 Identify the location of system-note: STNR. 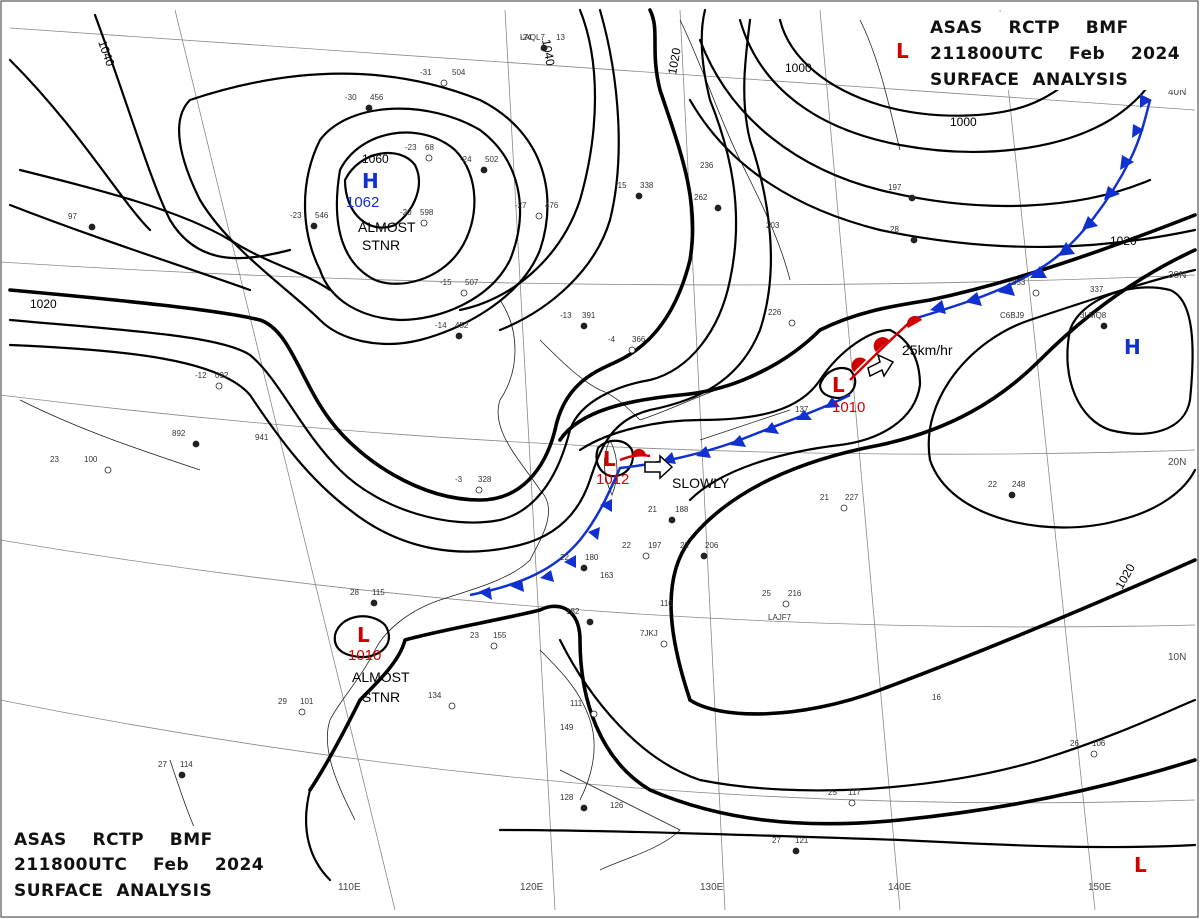
(381, 245).